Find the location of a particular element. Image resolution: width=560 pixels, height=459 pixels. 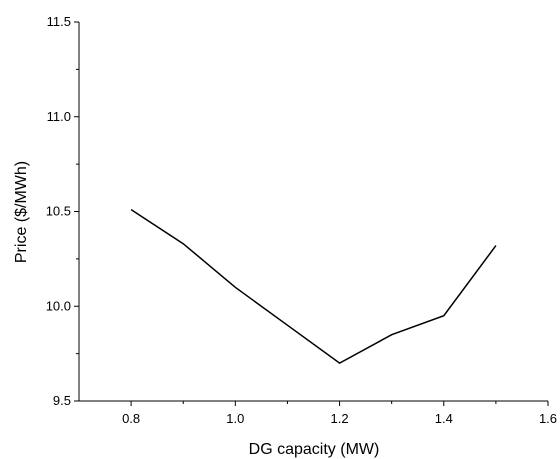

x-tick-label: 1.0 is located at coordinates (235, 418).